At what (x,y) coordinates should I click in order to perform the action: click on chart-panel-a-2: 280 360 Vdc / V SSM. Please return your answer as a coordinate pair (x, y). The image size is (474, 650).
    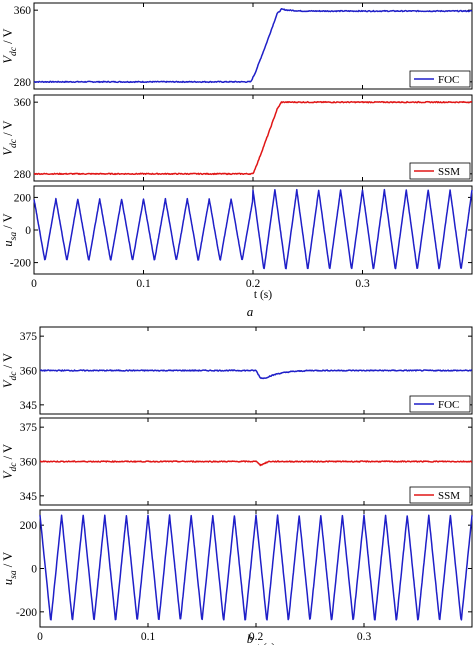
    Looking at the image, I should click on (237, 138).